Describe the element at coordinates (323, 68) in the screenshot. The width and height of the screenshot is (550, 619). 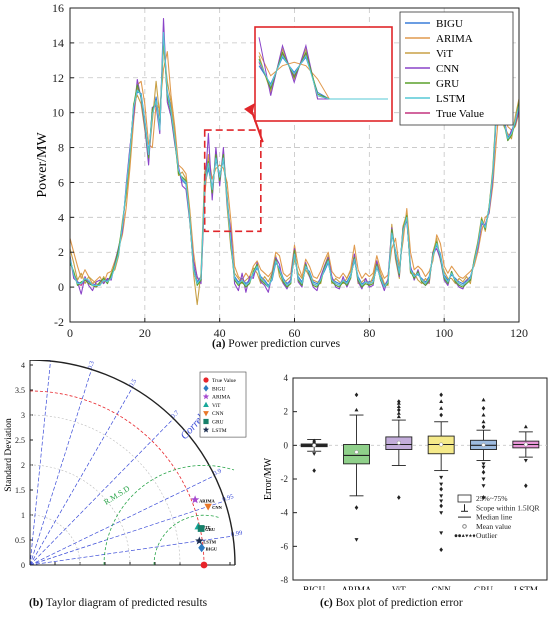
I see `a-inset-series-group` at that location.